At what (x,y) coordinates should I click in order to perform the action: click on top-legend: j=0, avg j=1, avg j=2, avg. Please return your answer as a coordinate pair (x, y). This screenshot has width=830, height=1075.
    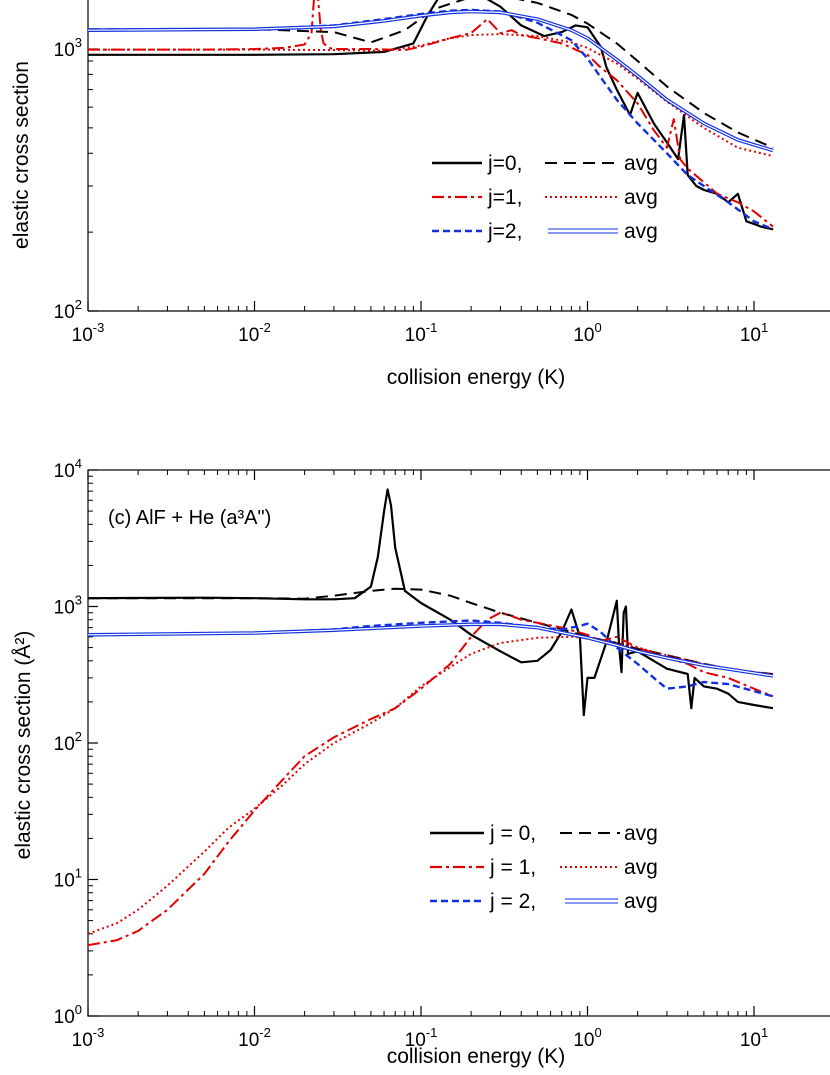
    Looking at the image, I should click on (545, 197).